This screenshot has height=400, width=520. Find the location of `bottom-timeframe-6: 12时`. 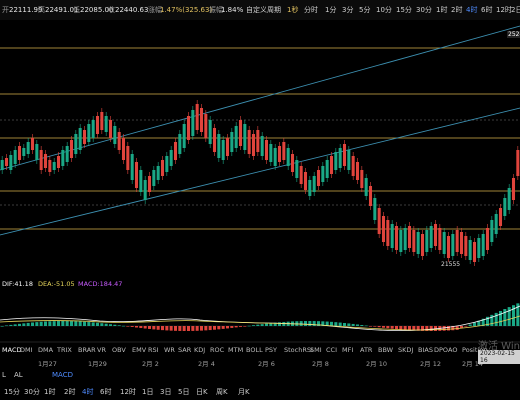

bottom-timeframe-6: 12时 is located at coordinates (128, 392).